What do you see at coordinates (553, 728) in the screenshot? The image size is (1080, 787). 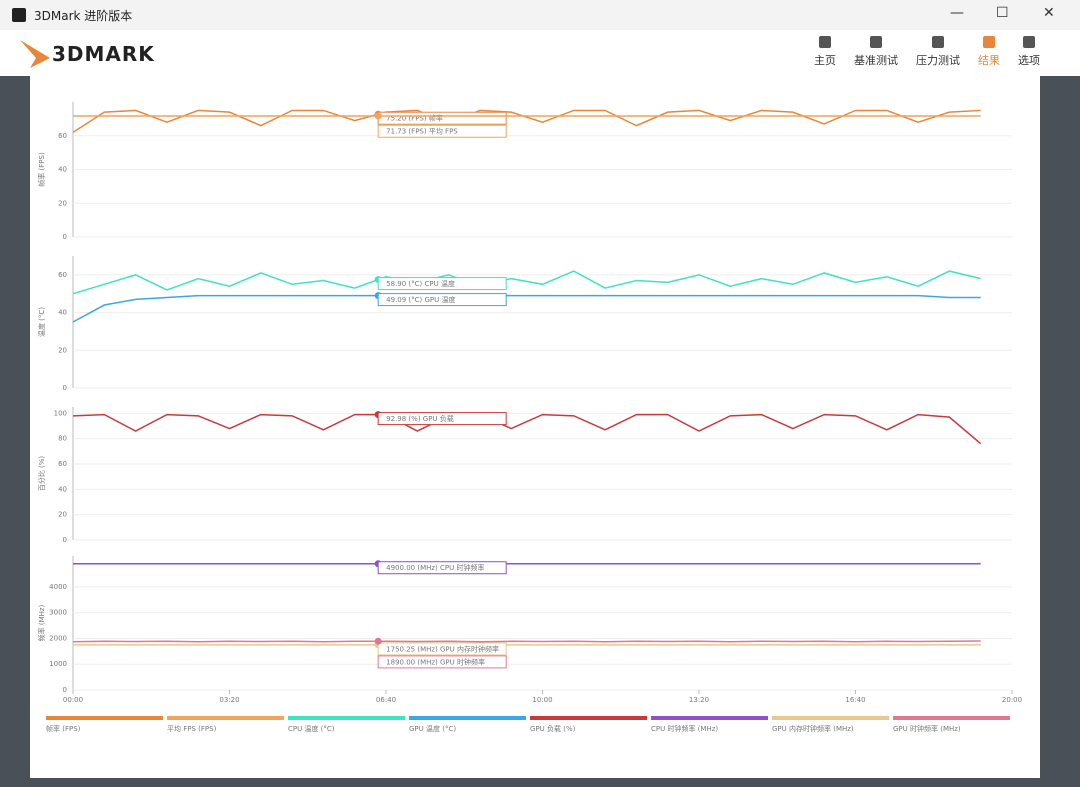 I see `legend-label: GPU 负载 (%)` at bounding box center [553, 728].